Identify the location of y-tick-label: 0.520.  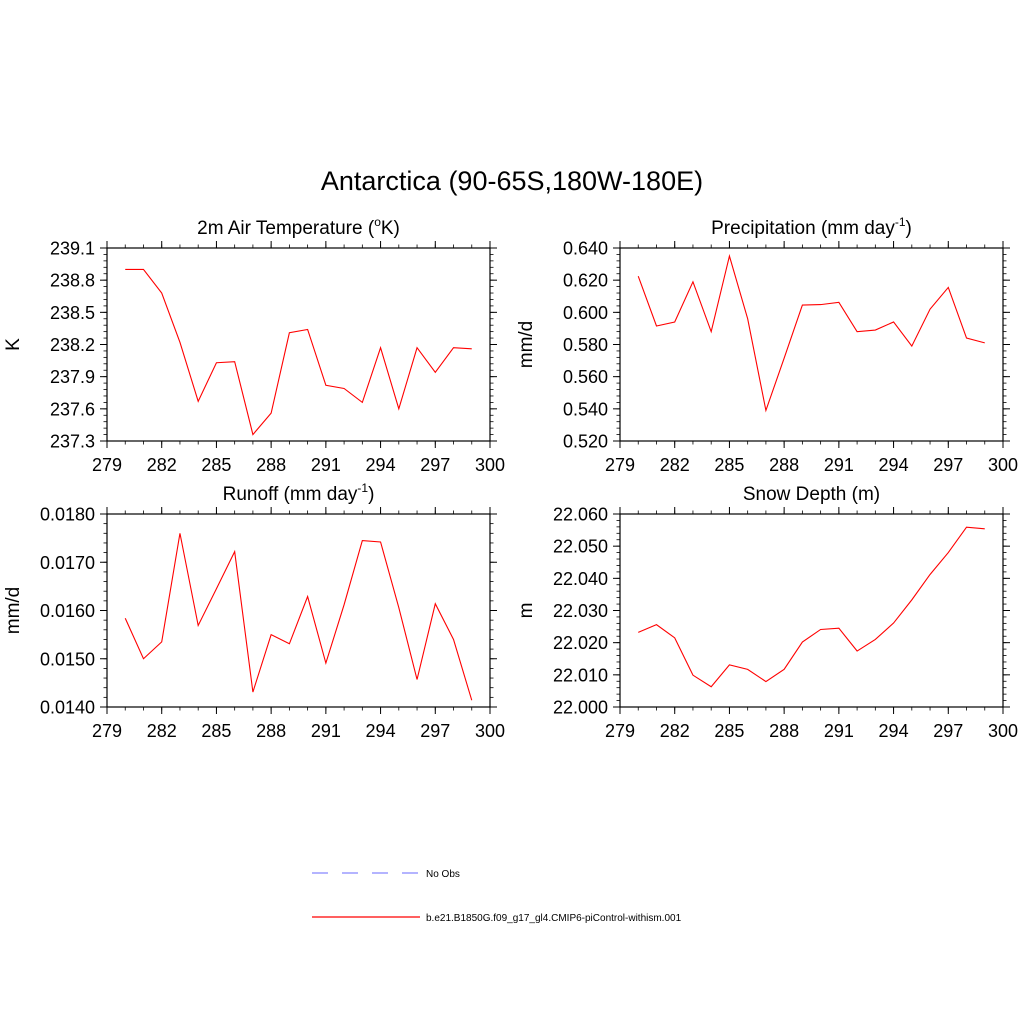
(585, 442).